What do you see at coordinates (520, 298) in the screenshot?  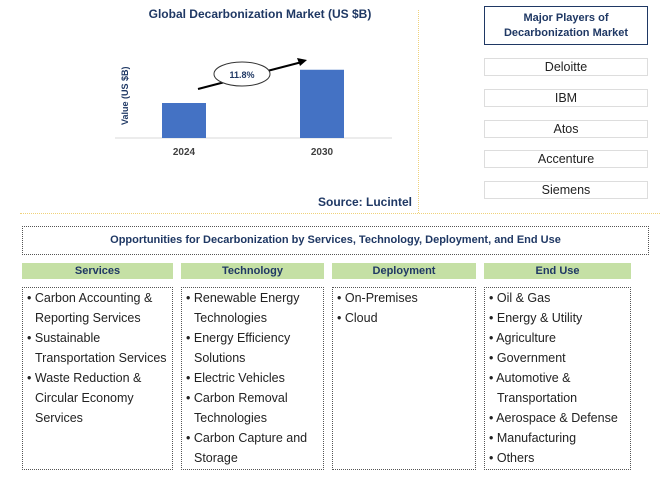 I see `list-item: • Oil & Gas` at bounding box center [520, 298].